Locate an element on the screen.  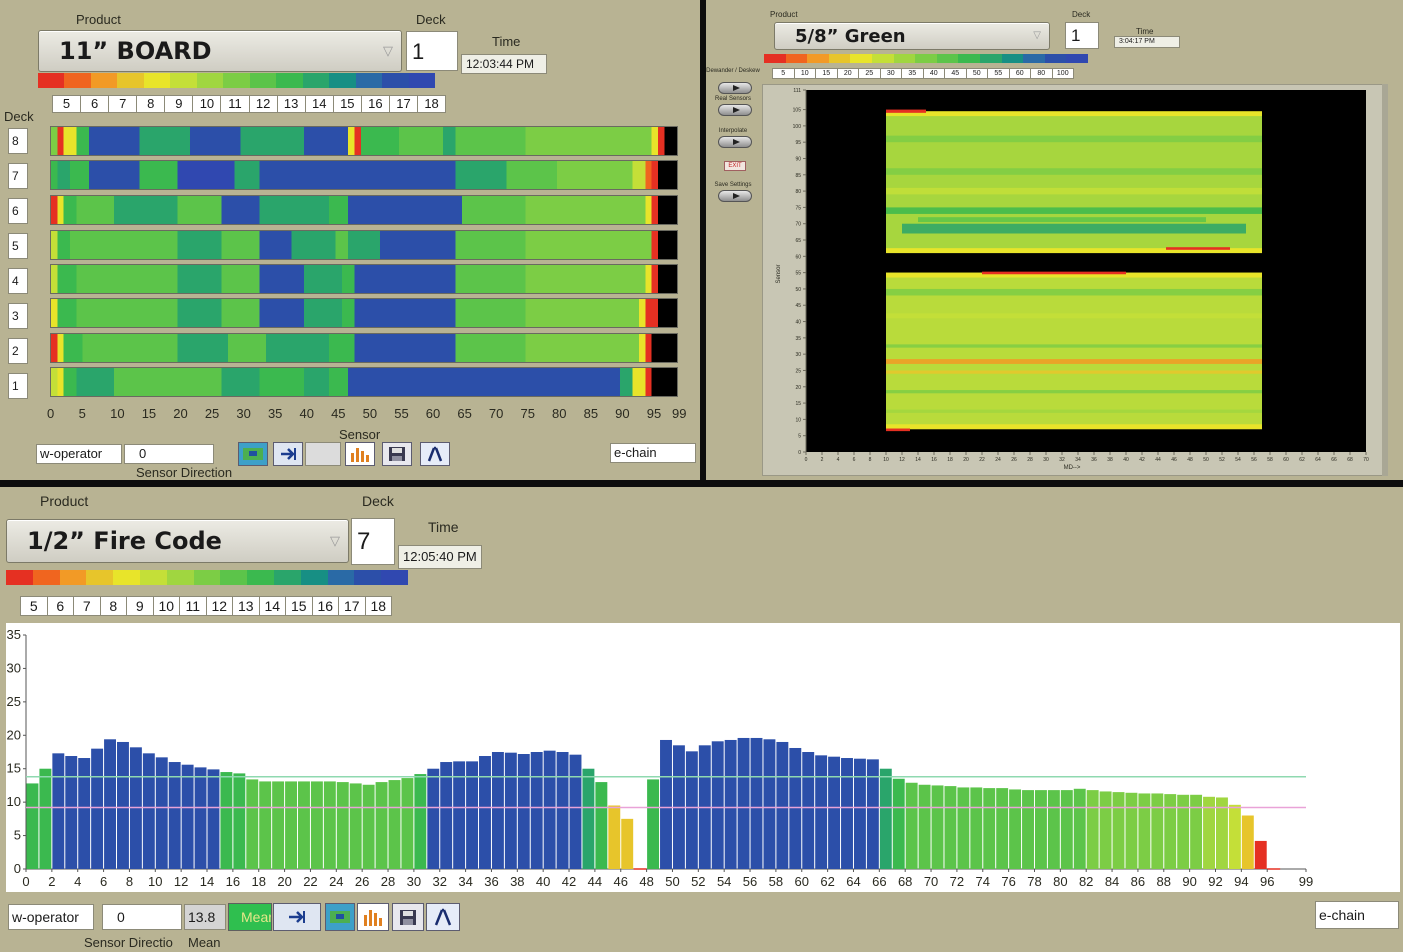
legend-value: 9 is located at coordinates (139, 606).